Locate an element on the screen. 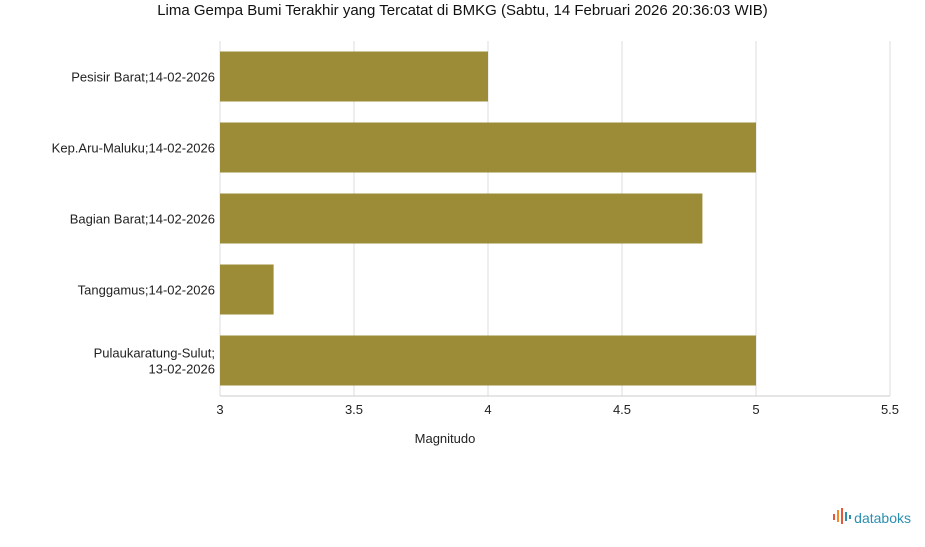 The image size is (925, 547). x-axis-title: Magnitudo is located at coordinates (445, 438).